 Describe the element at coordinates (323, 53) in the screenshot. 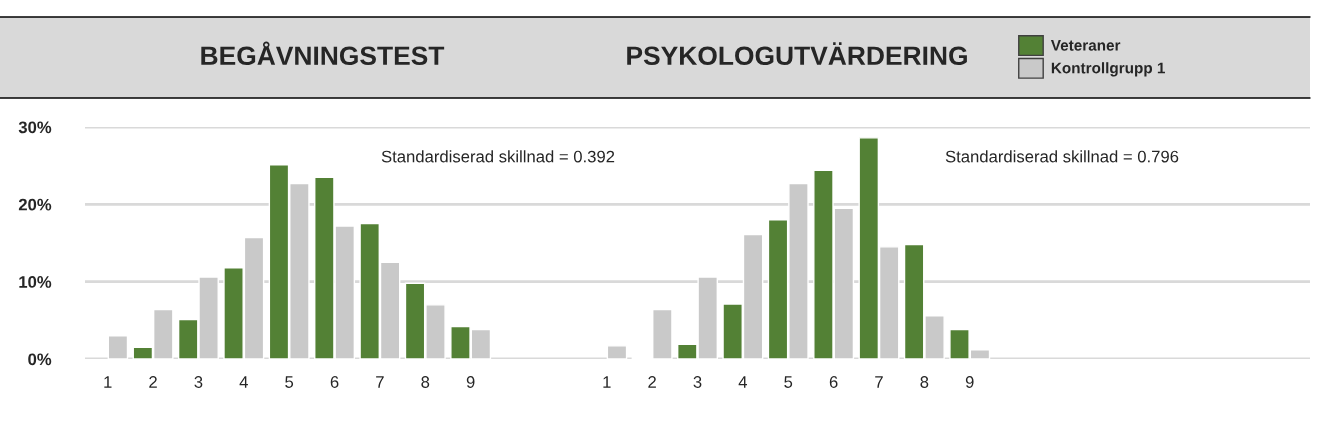

I see `text: BEGÅVNINGSTEST` at that location.